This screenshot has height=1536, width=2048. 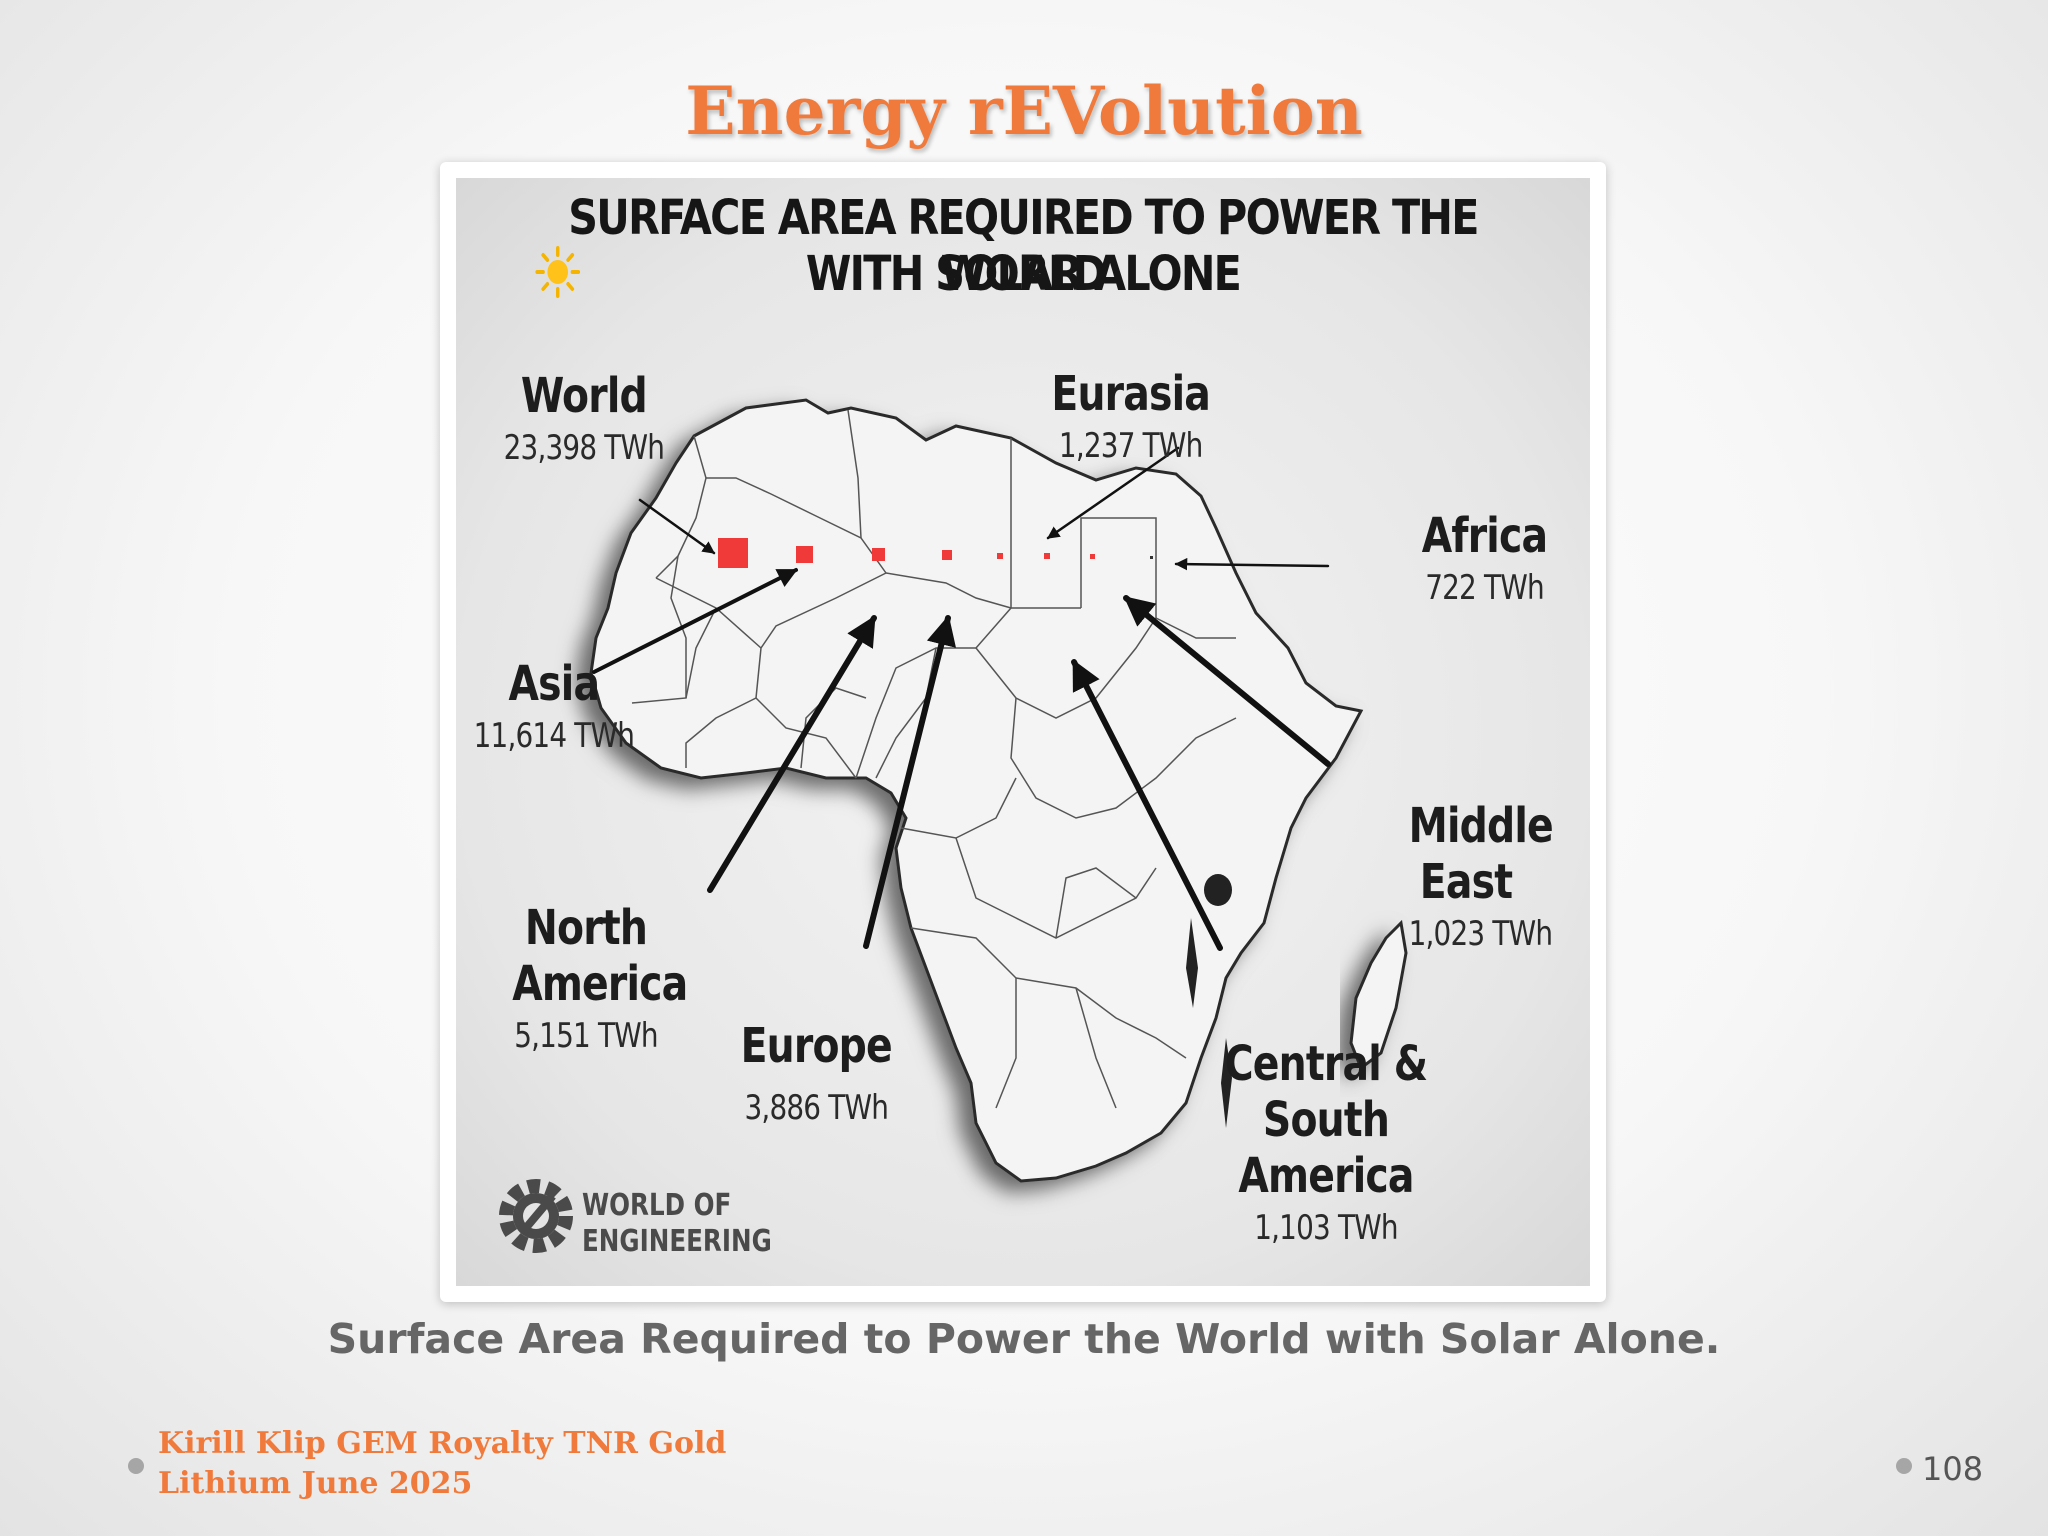 What do you see at coordinates (1131, 416) in the screenshot?
I see `label-eurasia: Eurasia 1,237 TWh` at bounding box center [1131, 416].